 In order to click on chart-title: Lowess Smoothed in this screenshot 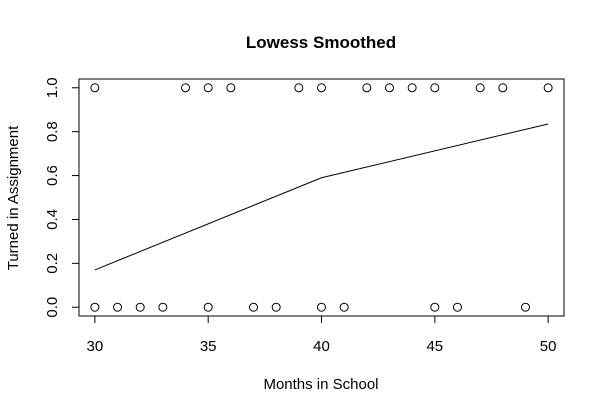, I will do `click(321, 42)`.